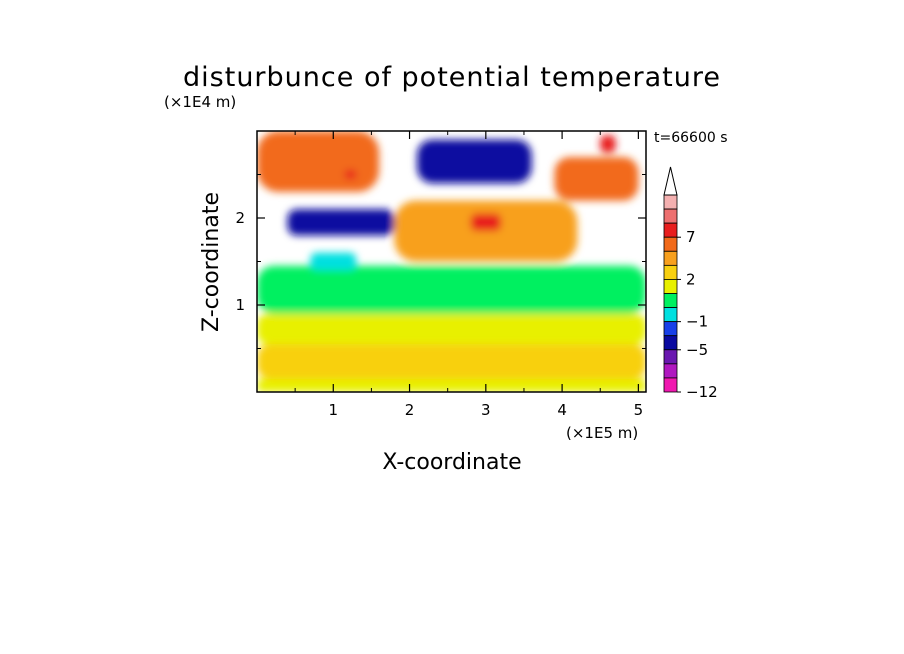  What do you see at coordinates (691, 138) in the screenshot?
I see `time-label: t=66600 s` at bounding box center [691, 138].